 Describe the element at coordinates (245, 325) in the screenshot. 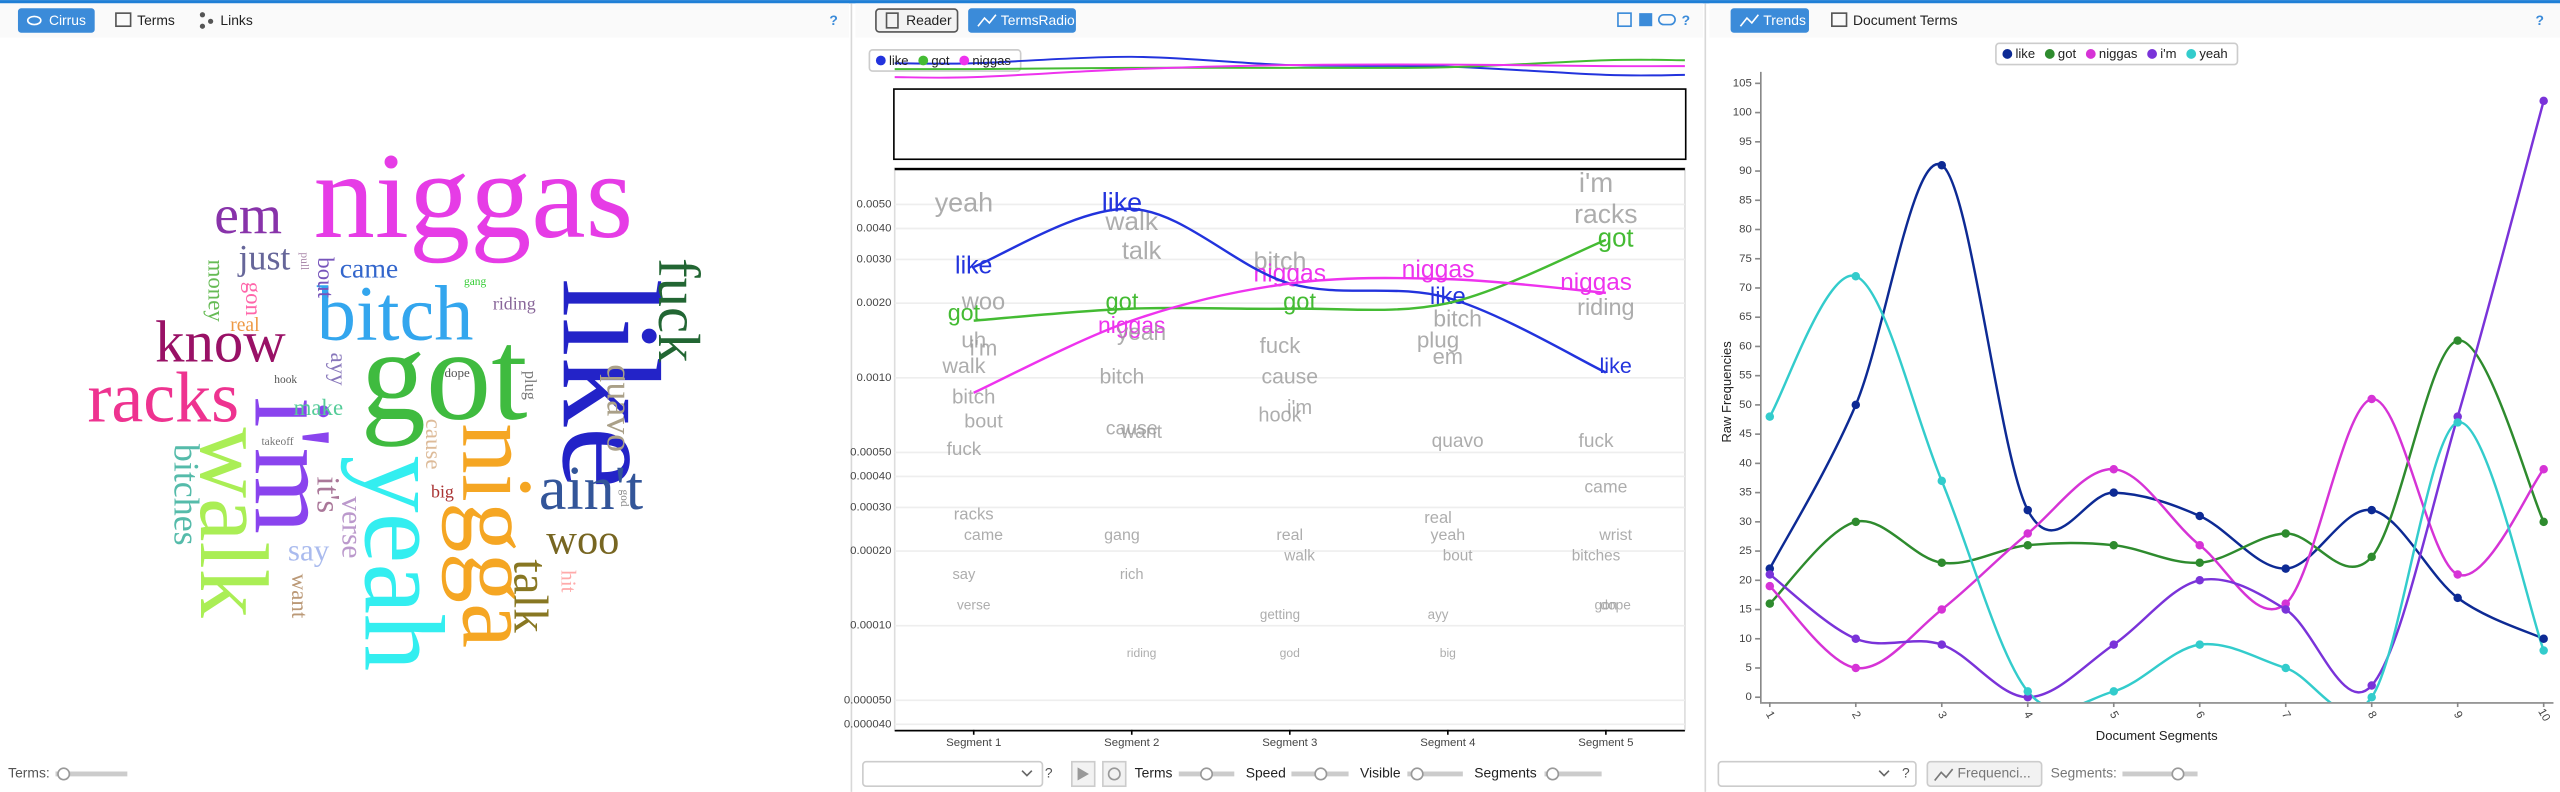

I see `cloud-term: real` at that location.